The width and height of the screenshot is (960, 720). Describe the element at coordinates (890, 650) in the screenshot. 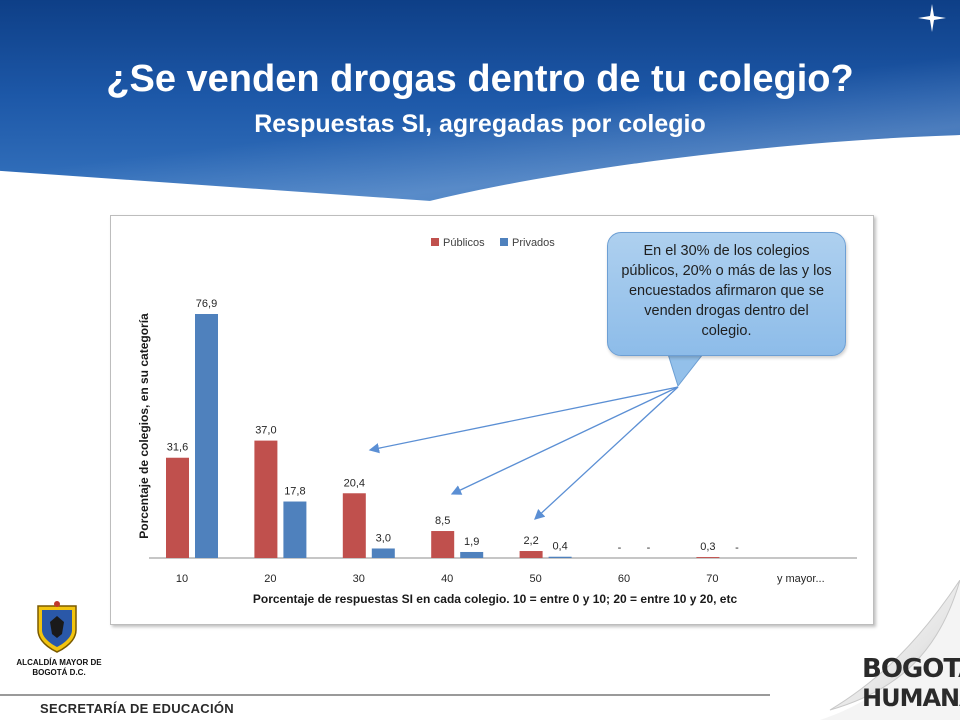

I see `page-curl` at that location.